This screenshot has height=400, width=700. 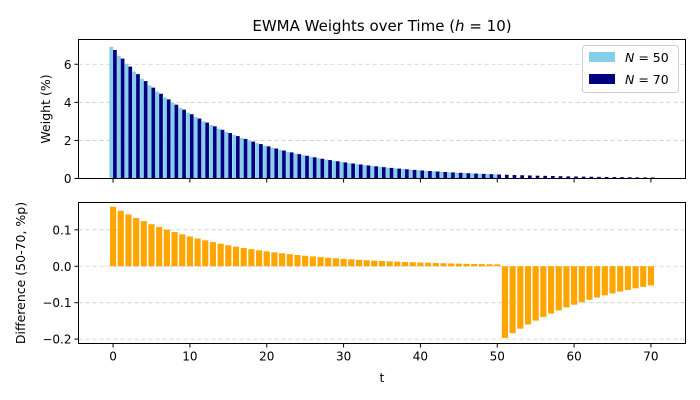 What do you see at coordinates (56, 340) in the screenshot?
I see `bottom-y-tick-label: −0.2` at bounding box center [56, 340].